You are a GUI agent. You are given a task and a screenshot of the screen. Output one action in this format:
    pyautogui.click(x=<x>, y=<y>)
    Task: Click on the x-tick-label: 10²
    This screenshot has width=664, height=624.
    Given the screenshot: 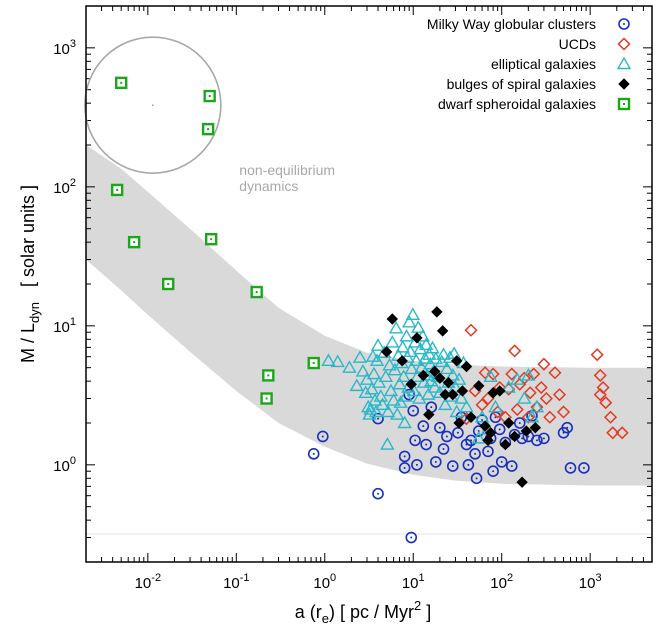 What is the action you would take?
    pyautogui.click(x=501, y=582)
    